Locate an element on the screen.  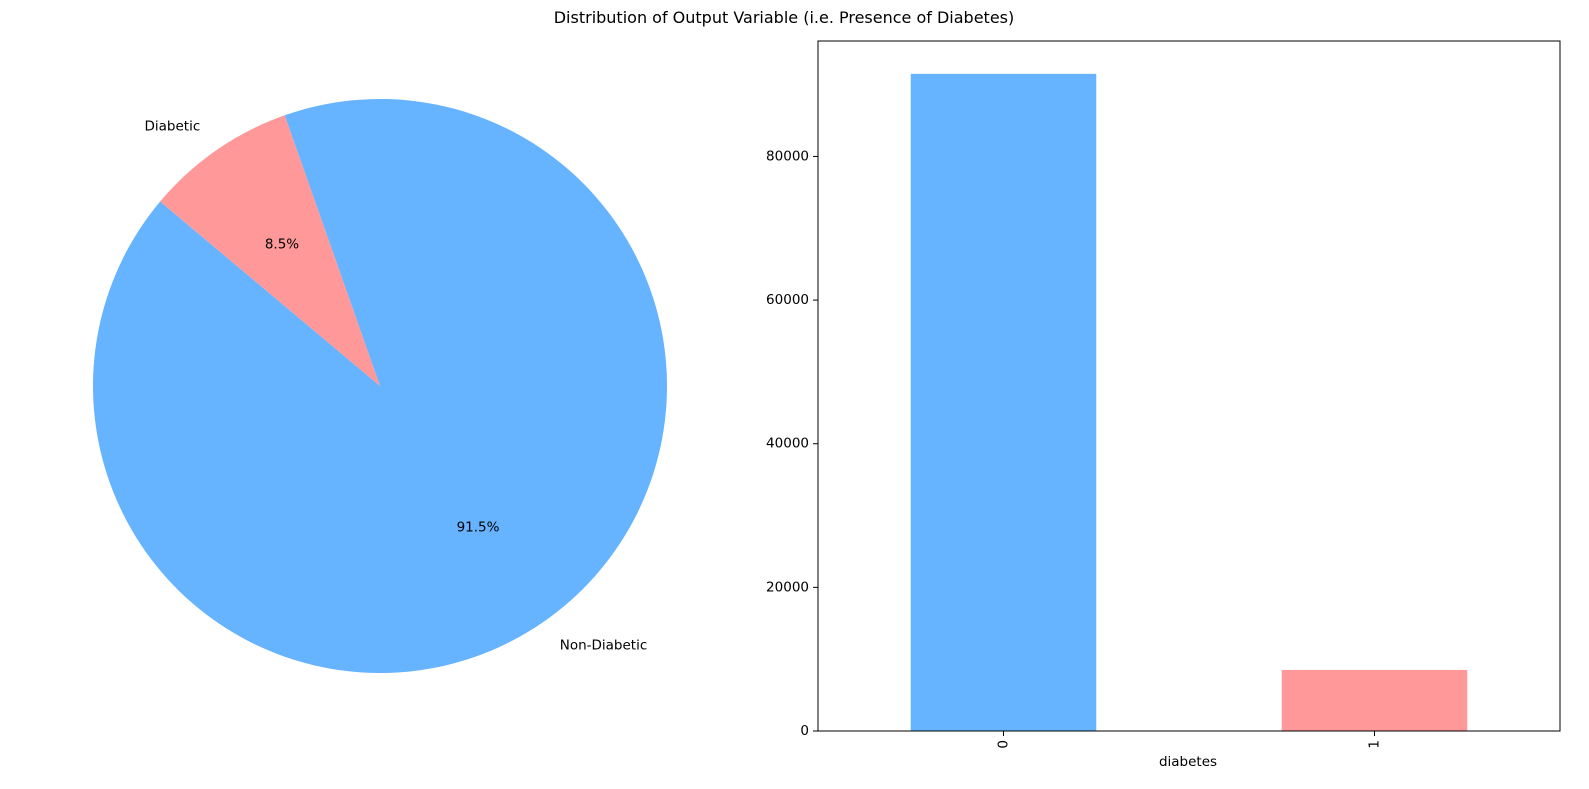
y-tick-label-20000: 20000 is located at coordinates (787, 587).